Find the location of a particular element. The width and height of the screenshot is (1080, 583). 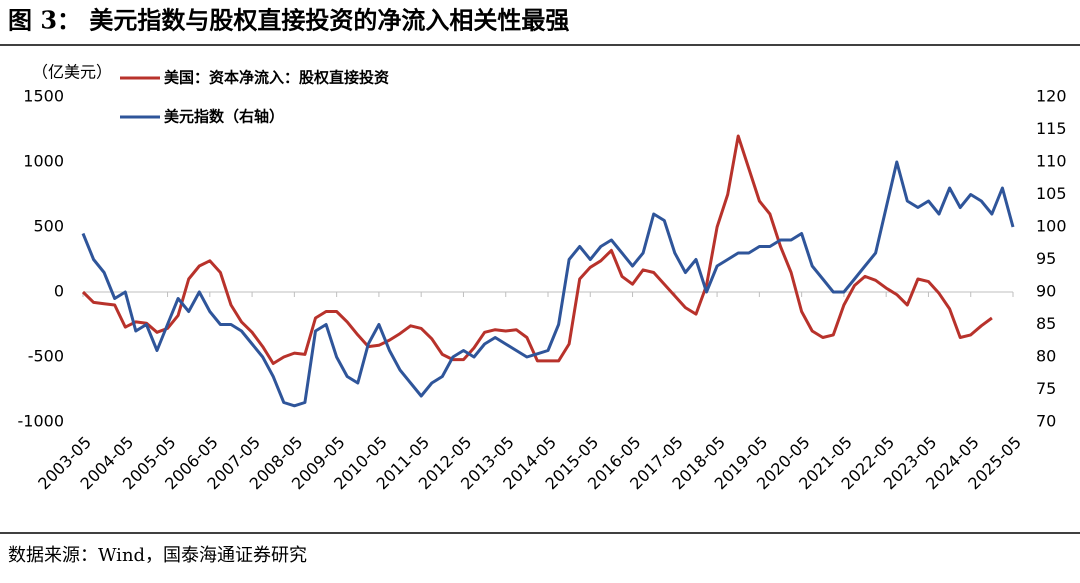

y2-tick-label: 90 is located at coordinates (1046, 291).